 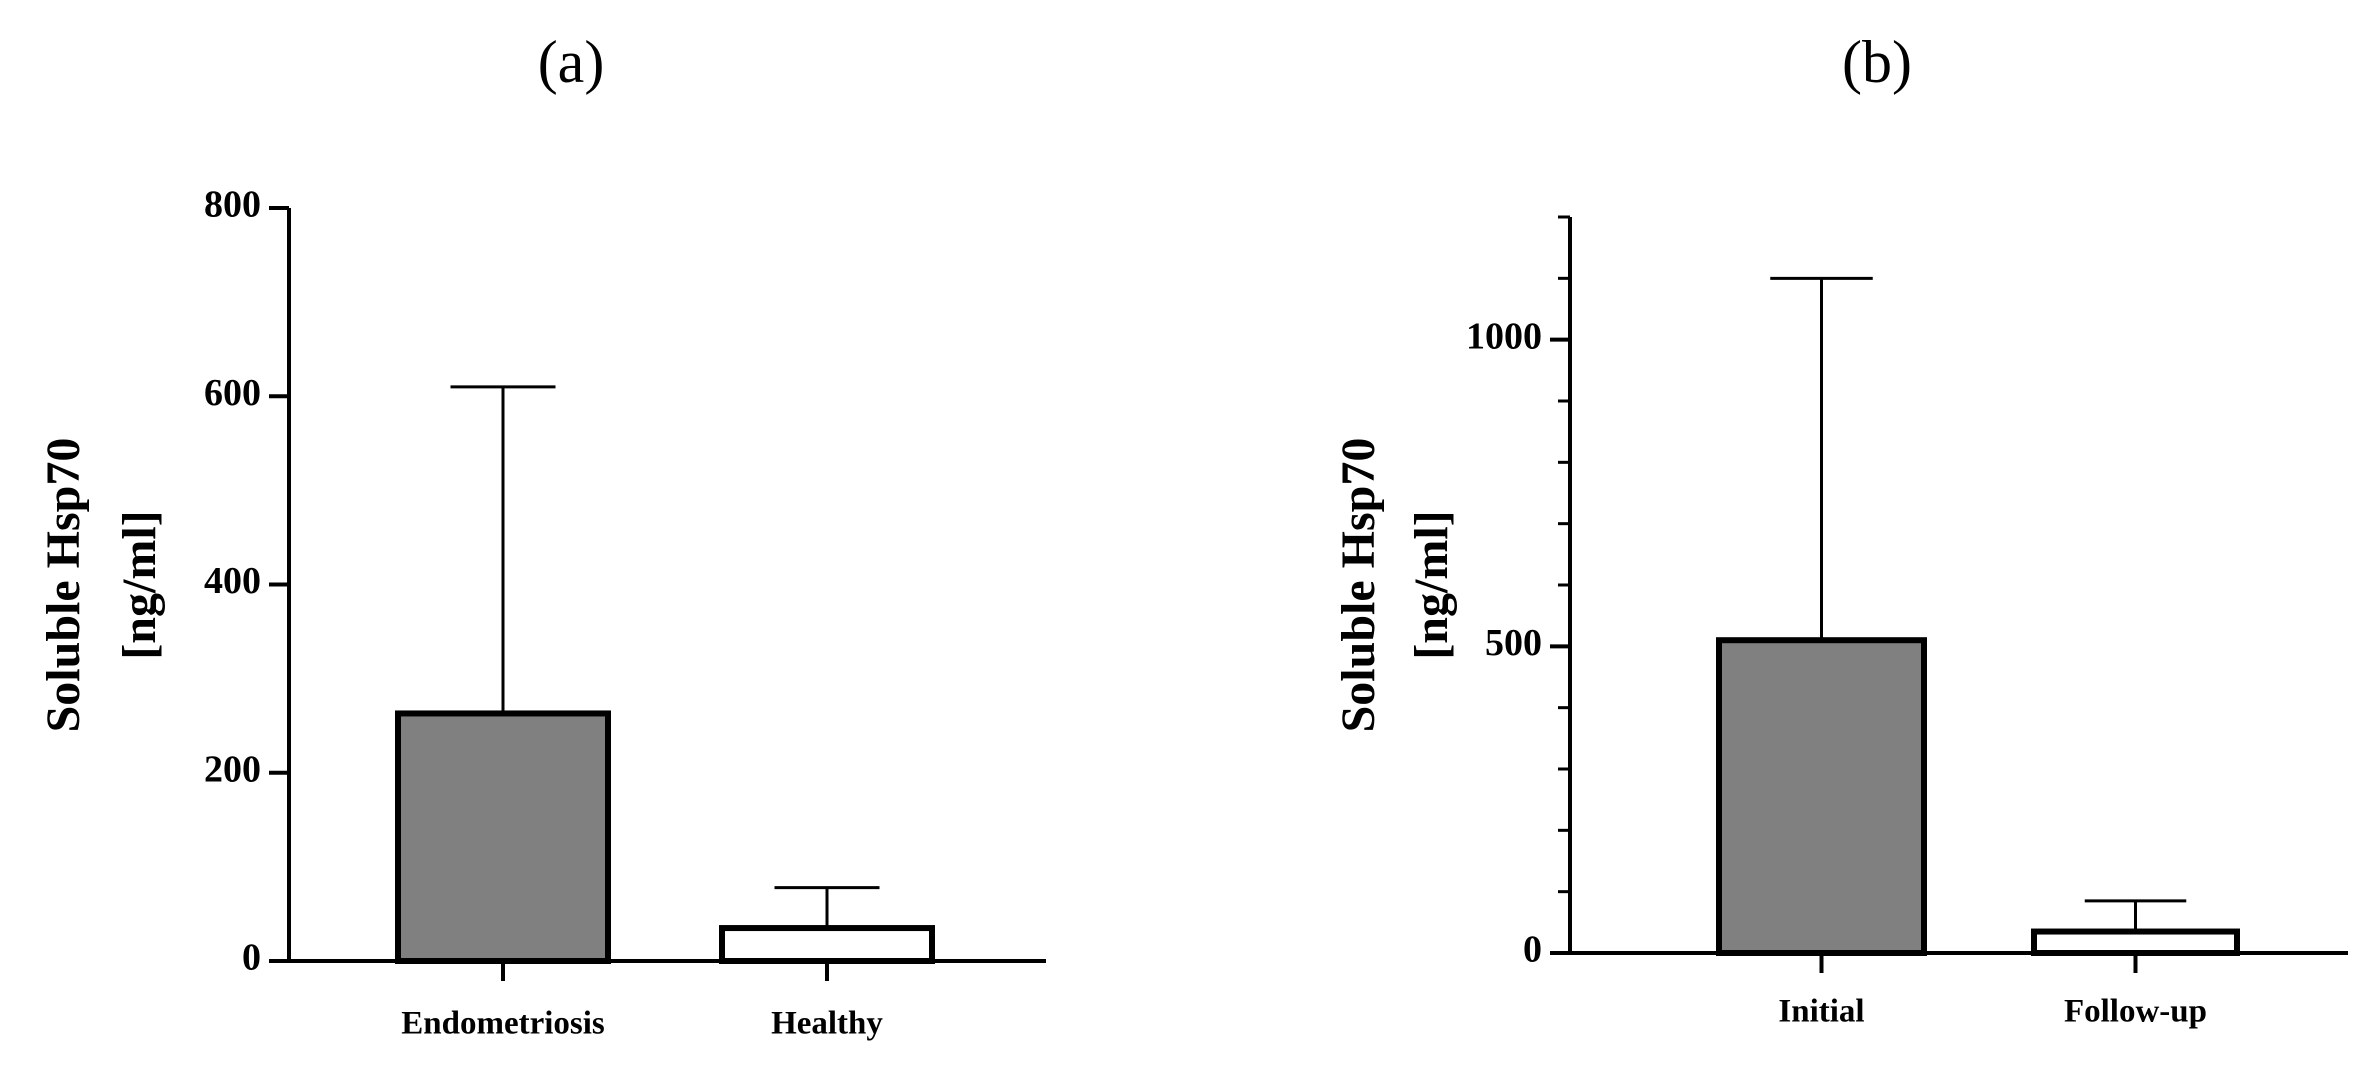 What do you see at coordinates (827, 1024) in the screenshot?
I see `x-tick-label: Healthy` at bounding box center [827, 1024].